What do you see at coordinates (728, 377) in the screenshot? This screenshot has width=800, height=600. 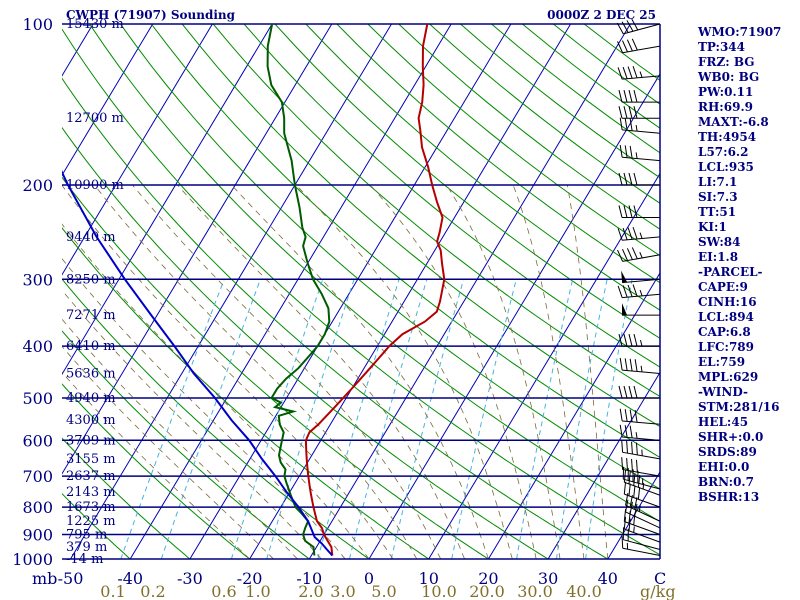 I see `index-23: MPL:629` at bounding box center [728, 377].